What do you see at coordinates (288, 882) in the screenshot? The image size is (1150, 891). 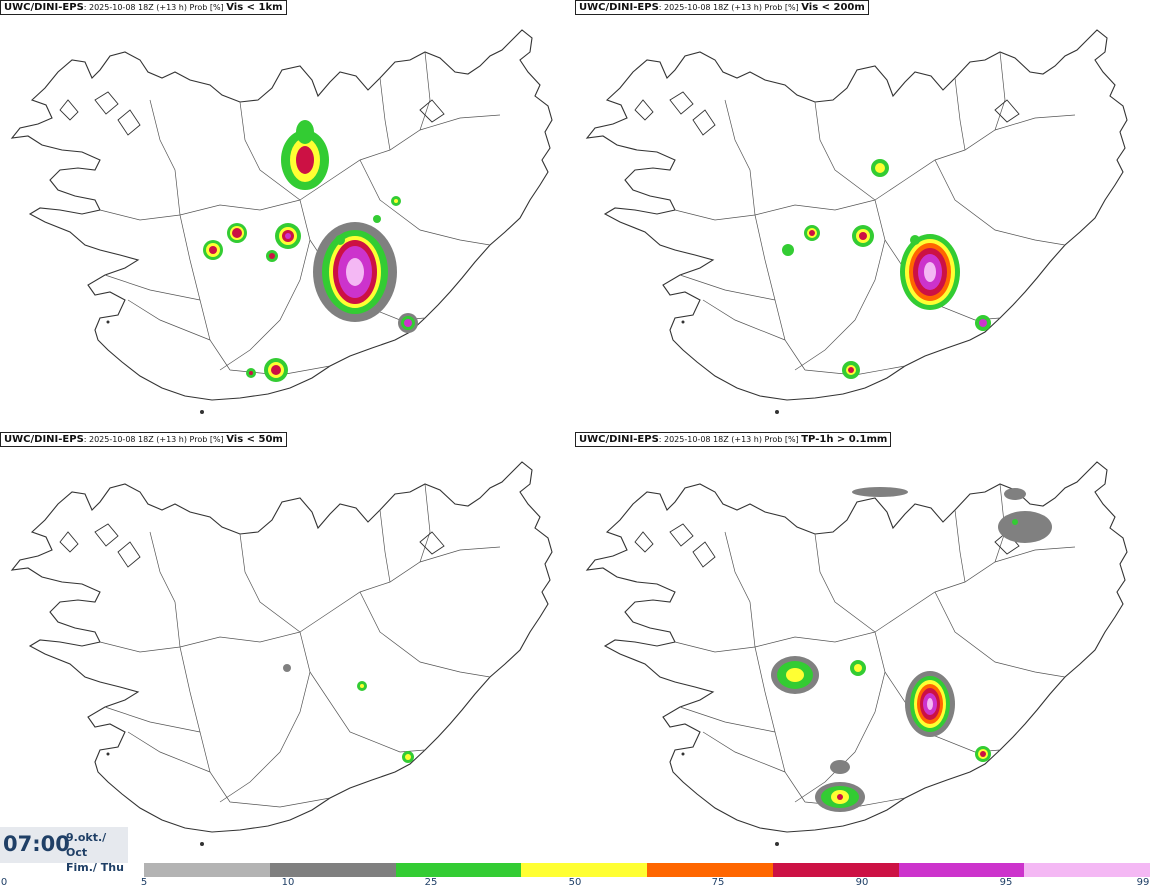 I see `colorbar-tick-label: 10` at bounding box center [288, 882].